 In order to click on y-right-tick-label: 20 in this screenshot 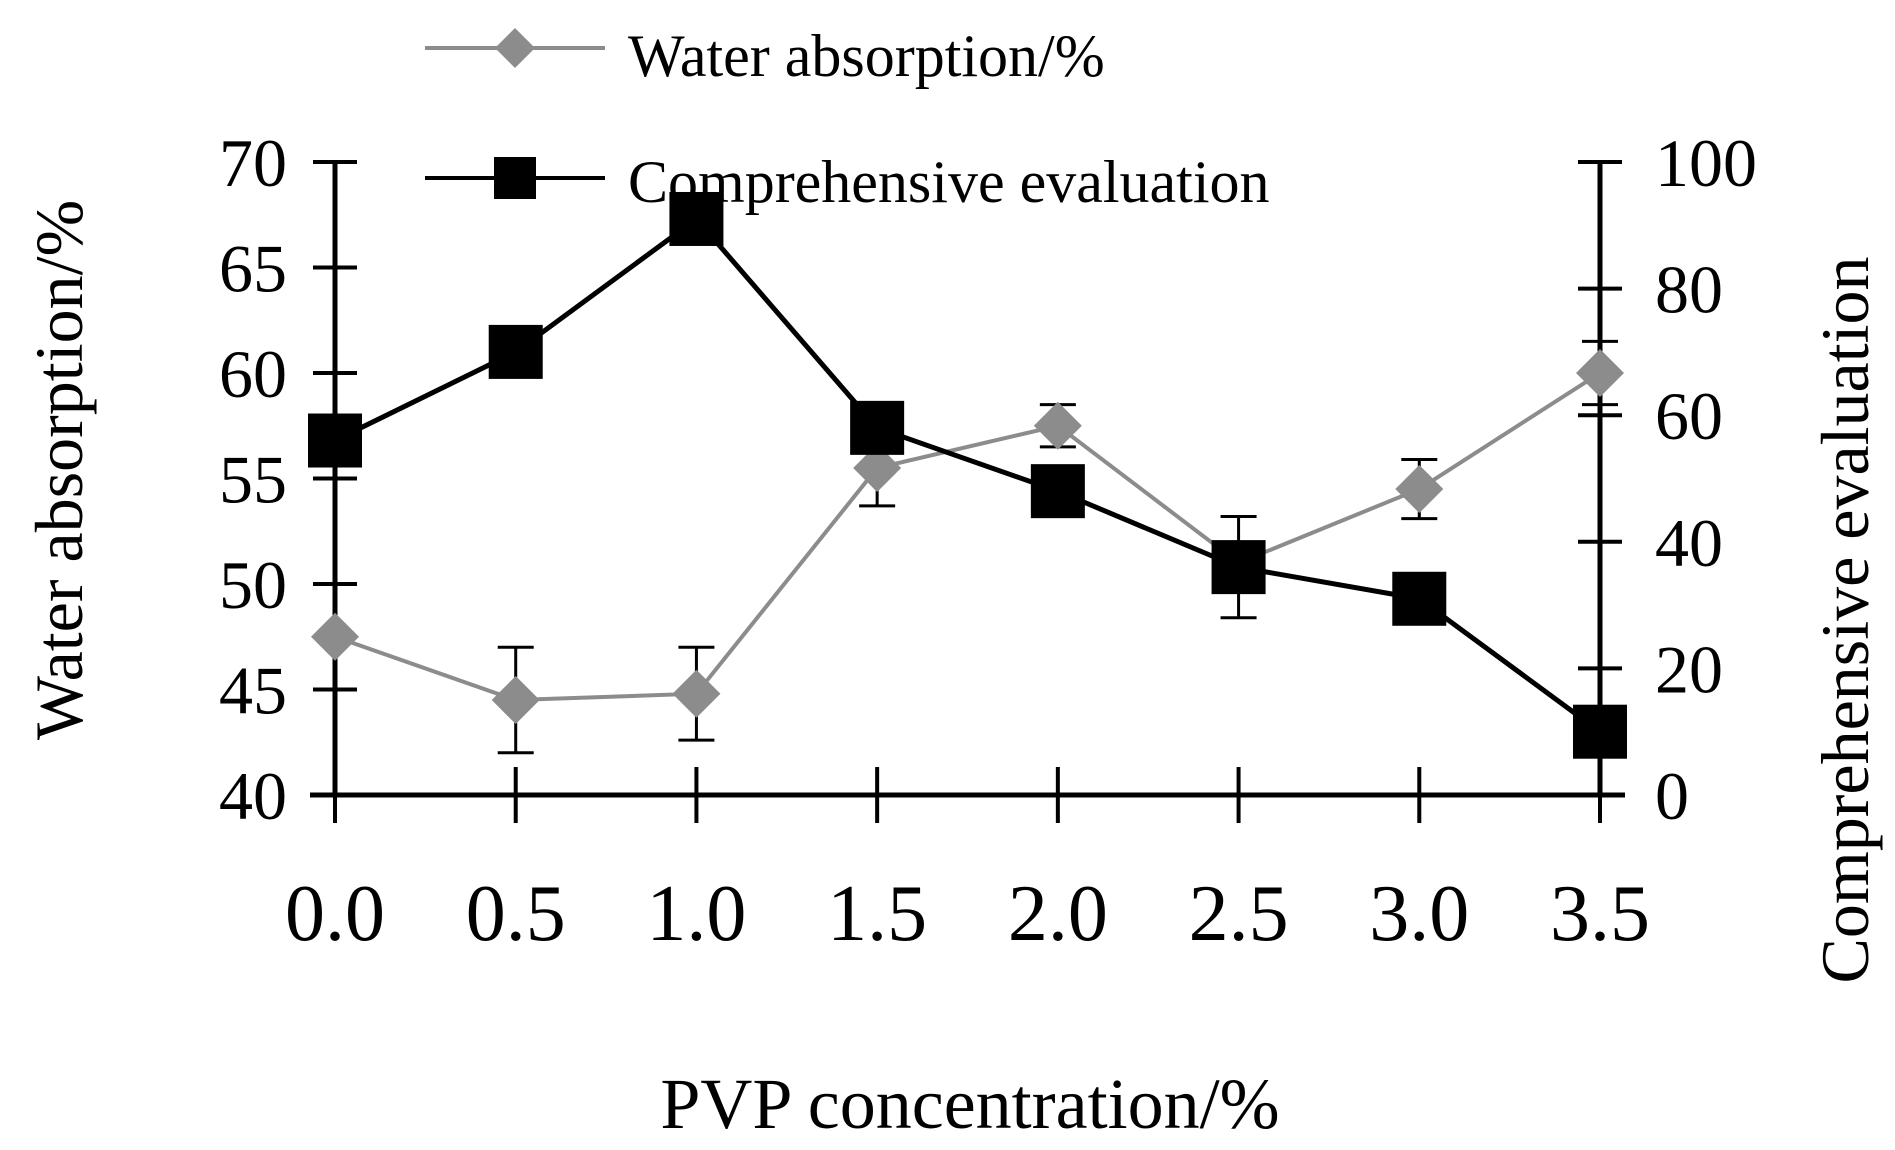, I will do `click(1689, 669)`.